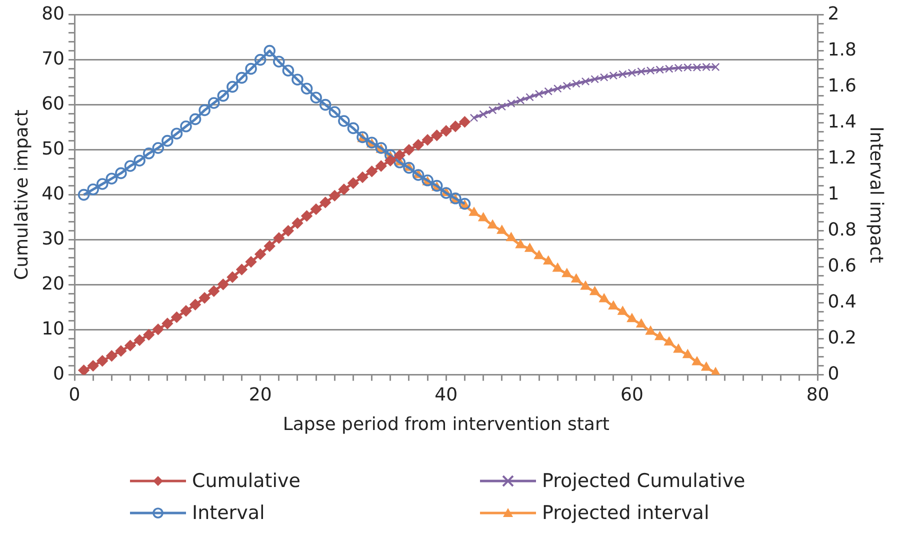 The height and width of the screenshot is (547, 900). I want to click on y-tick-label: 30, so click(53, 239).